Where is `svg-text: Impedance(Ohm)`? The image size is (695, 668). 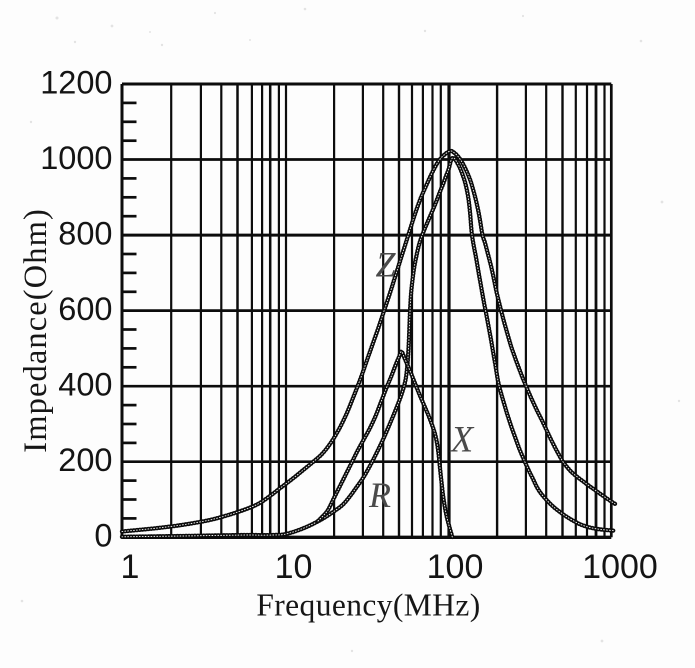
svg-text: Impedance(Ohm) is located at coordinates (36, 330).